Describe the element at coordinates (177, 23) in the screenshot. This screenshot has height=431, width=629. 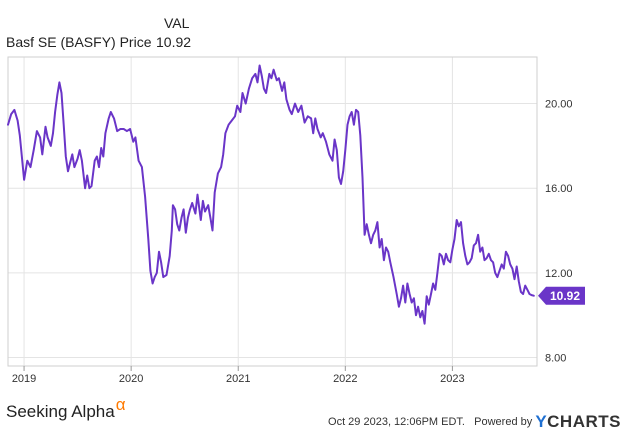
I see `legend-header: VAL` at that location.